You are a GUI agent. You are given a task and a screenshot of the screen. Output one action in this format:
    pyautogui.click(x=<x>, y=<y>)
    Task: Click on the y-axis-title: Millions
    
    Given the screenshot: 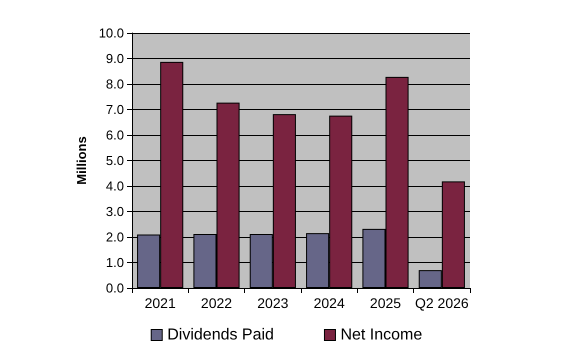 What is the action you would take?
    pyautogui.click(x=81, y=160)
    